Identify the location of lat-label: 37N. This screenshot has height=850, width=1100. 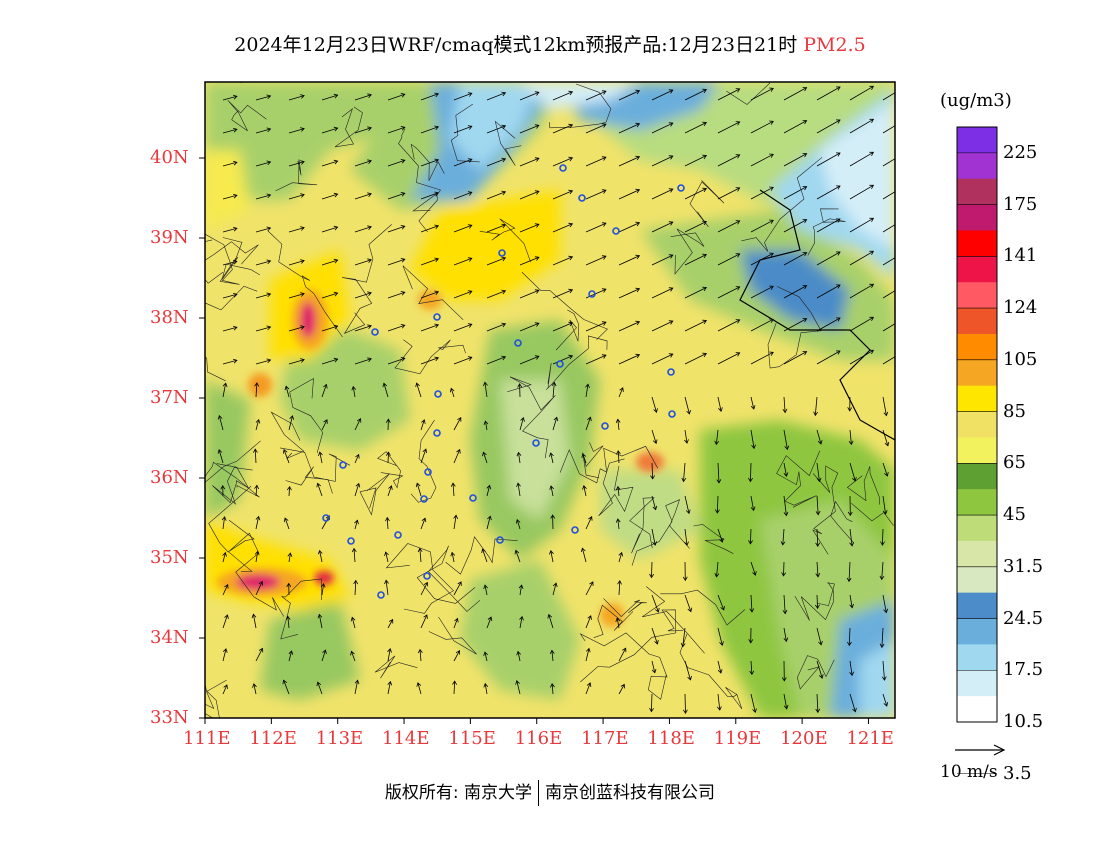
(169, 397).